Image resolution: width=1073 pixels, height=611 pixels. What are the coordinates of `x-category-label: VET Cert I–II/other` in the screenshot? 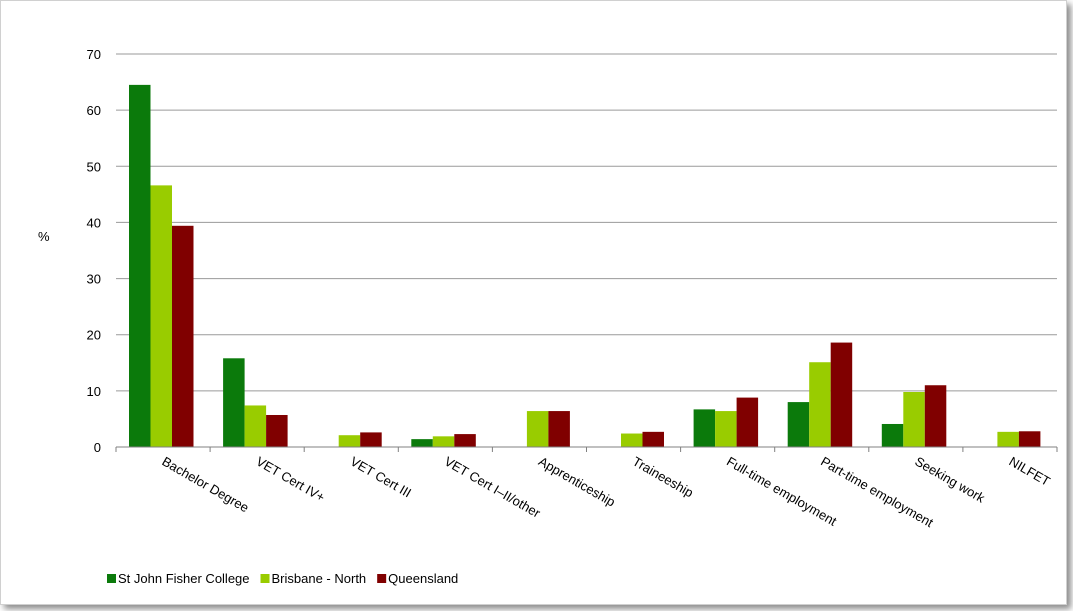 It's located at (493, 487).